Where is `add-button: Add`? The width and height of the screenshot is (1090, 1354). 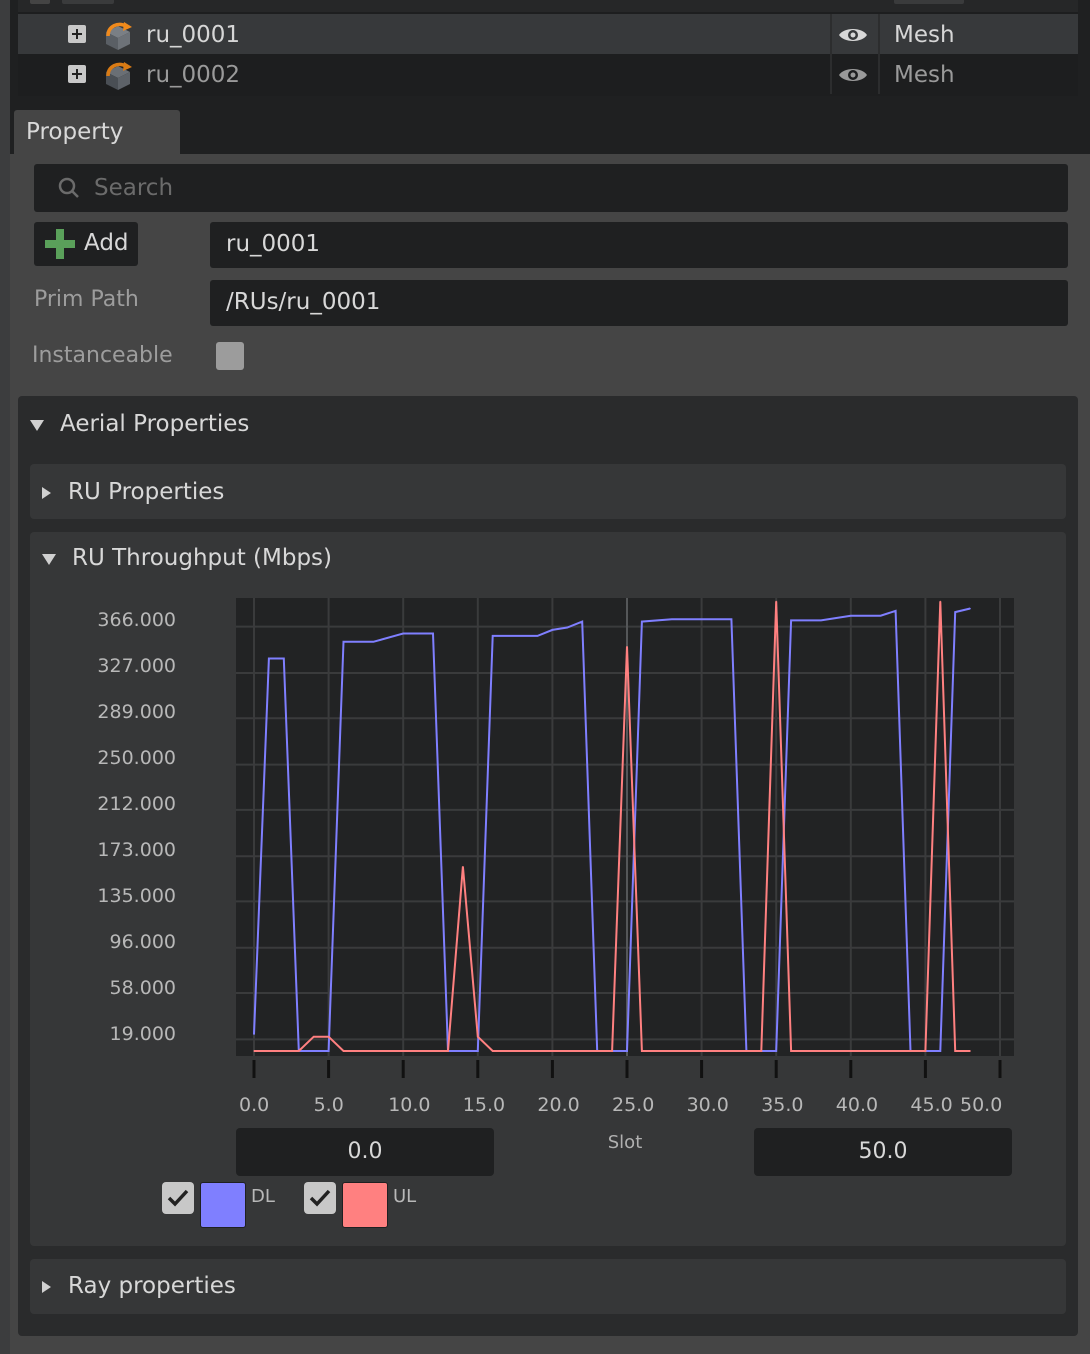 add-button: Add is located at coordinates (86, 244).